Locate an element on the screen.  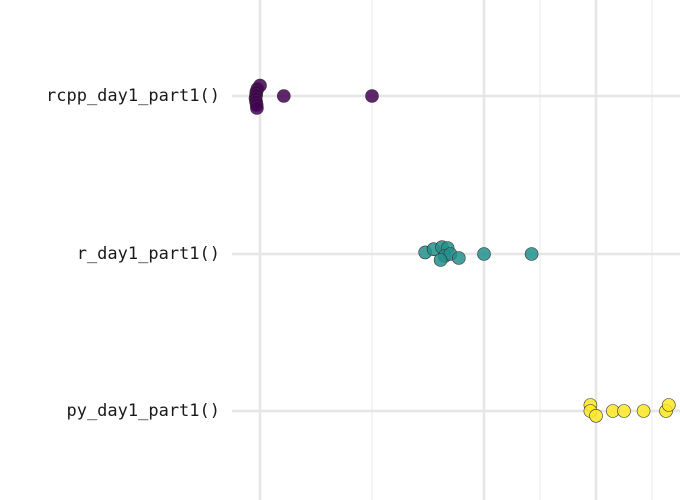
y-tick-label: r_day1_part1() is located at coordinates (148, 254).